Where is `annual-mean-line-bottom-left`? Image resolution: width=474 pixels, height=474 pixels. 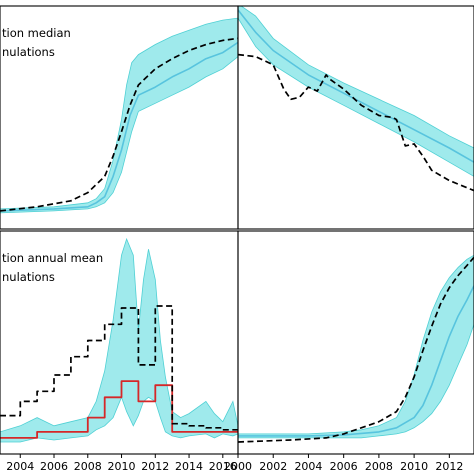 annual-mean-line-bottom-left is located at coordinates (119, 409).